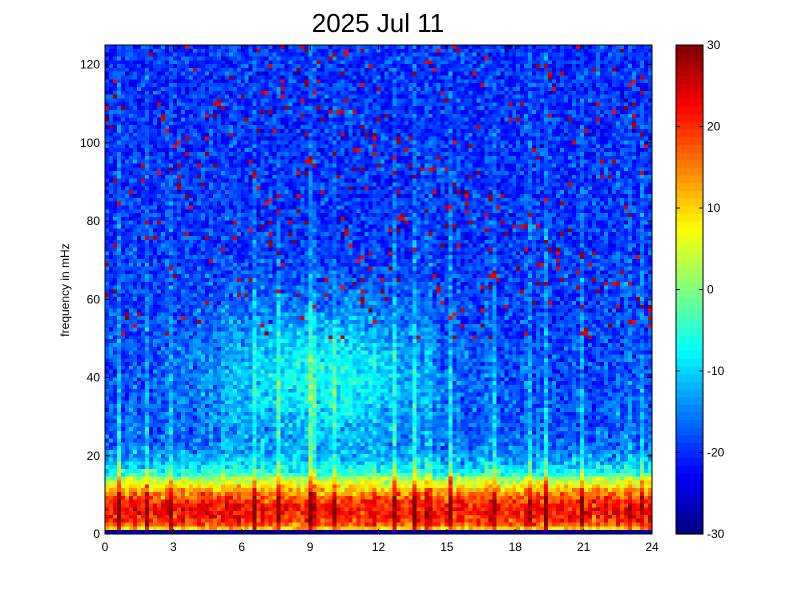  I want to click on colorbar-tick-label: -30, so click(716, 534).